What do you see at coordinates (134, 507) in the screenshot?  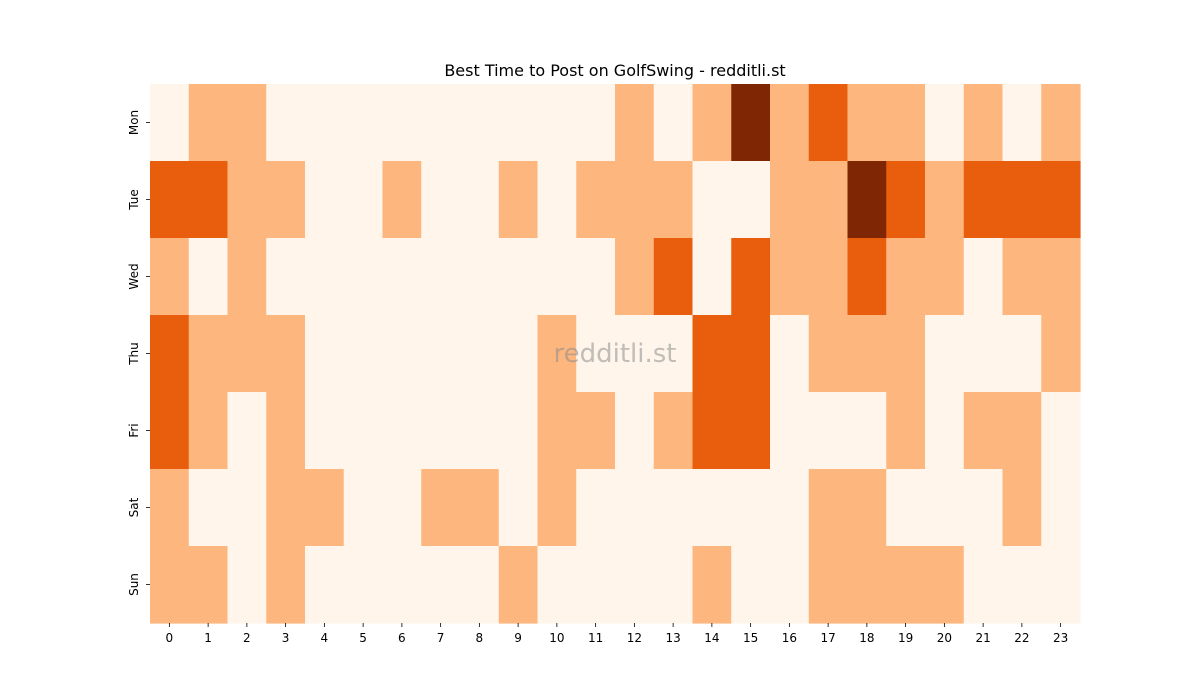 I see `y-tick-label: Sat` at bounding box center [134, 507].